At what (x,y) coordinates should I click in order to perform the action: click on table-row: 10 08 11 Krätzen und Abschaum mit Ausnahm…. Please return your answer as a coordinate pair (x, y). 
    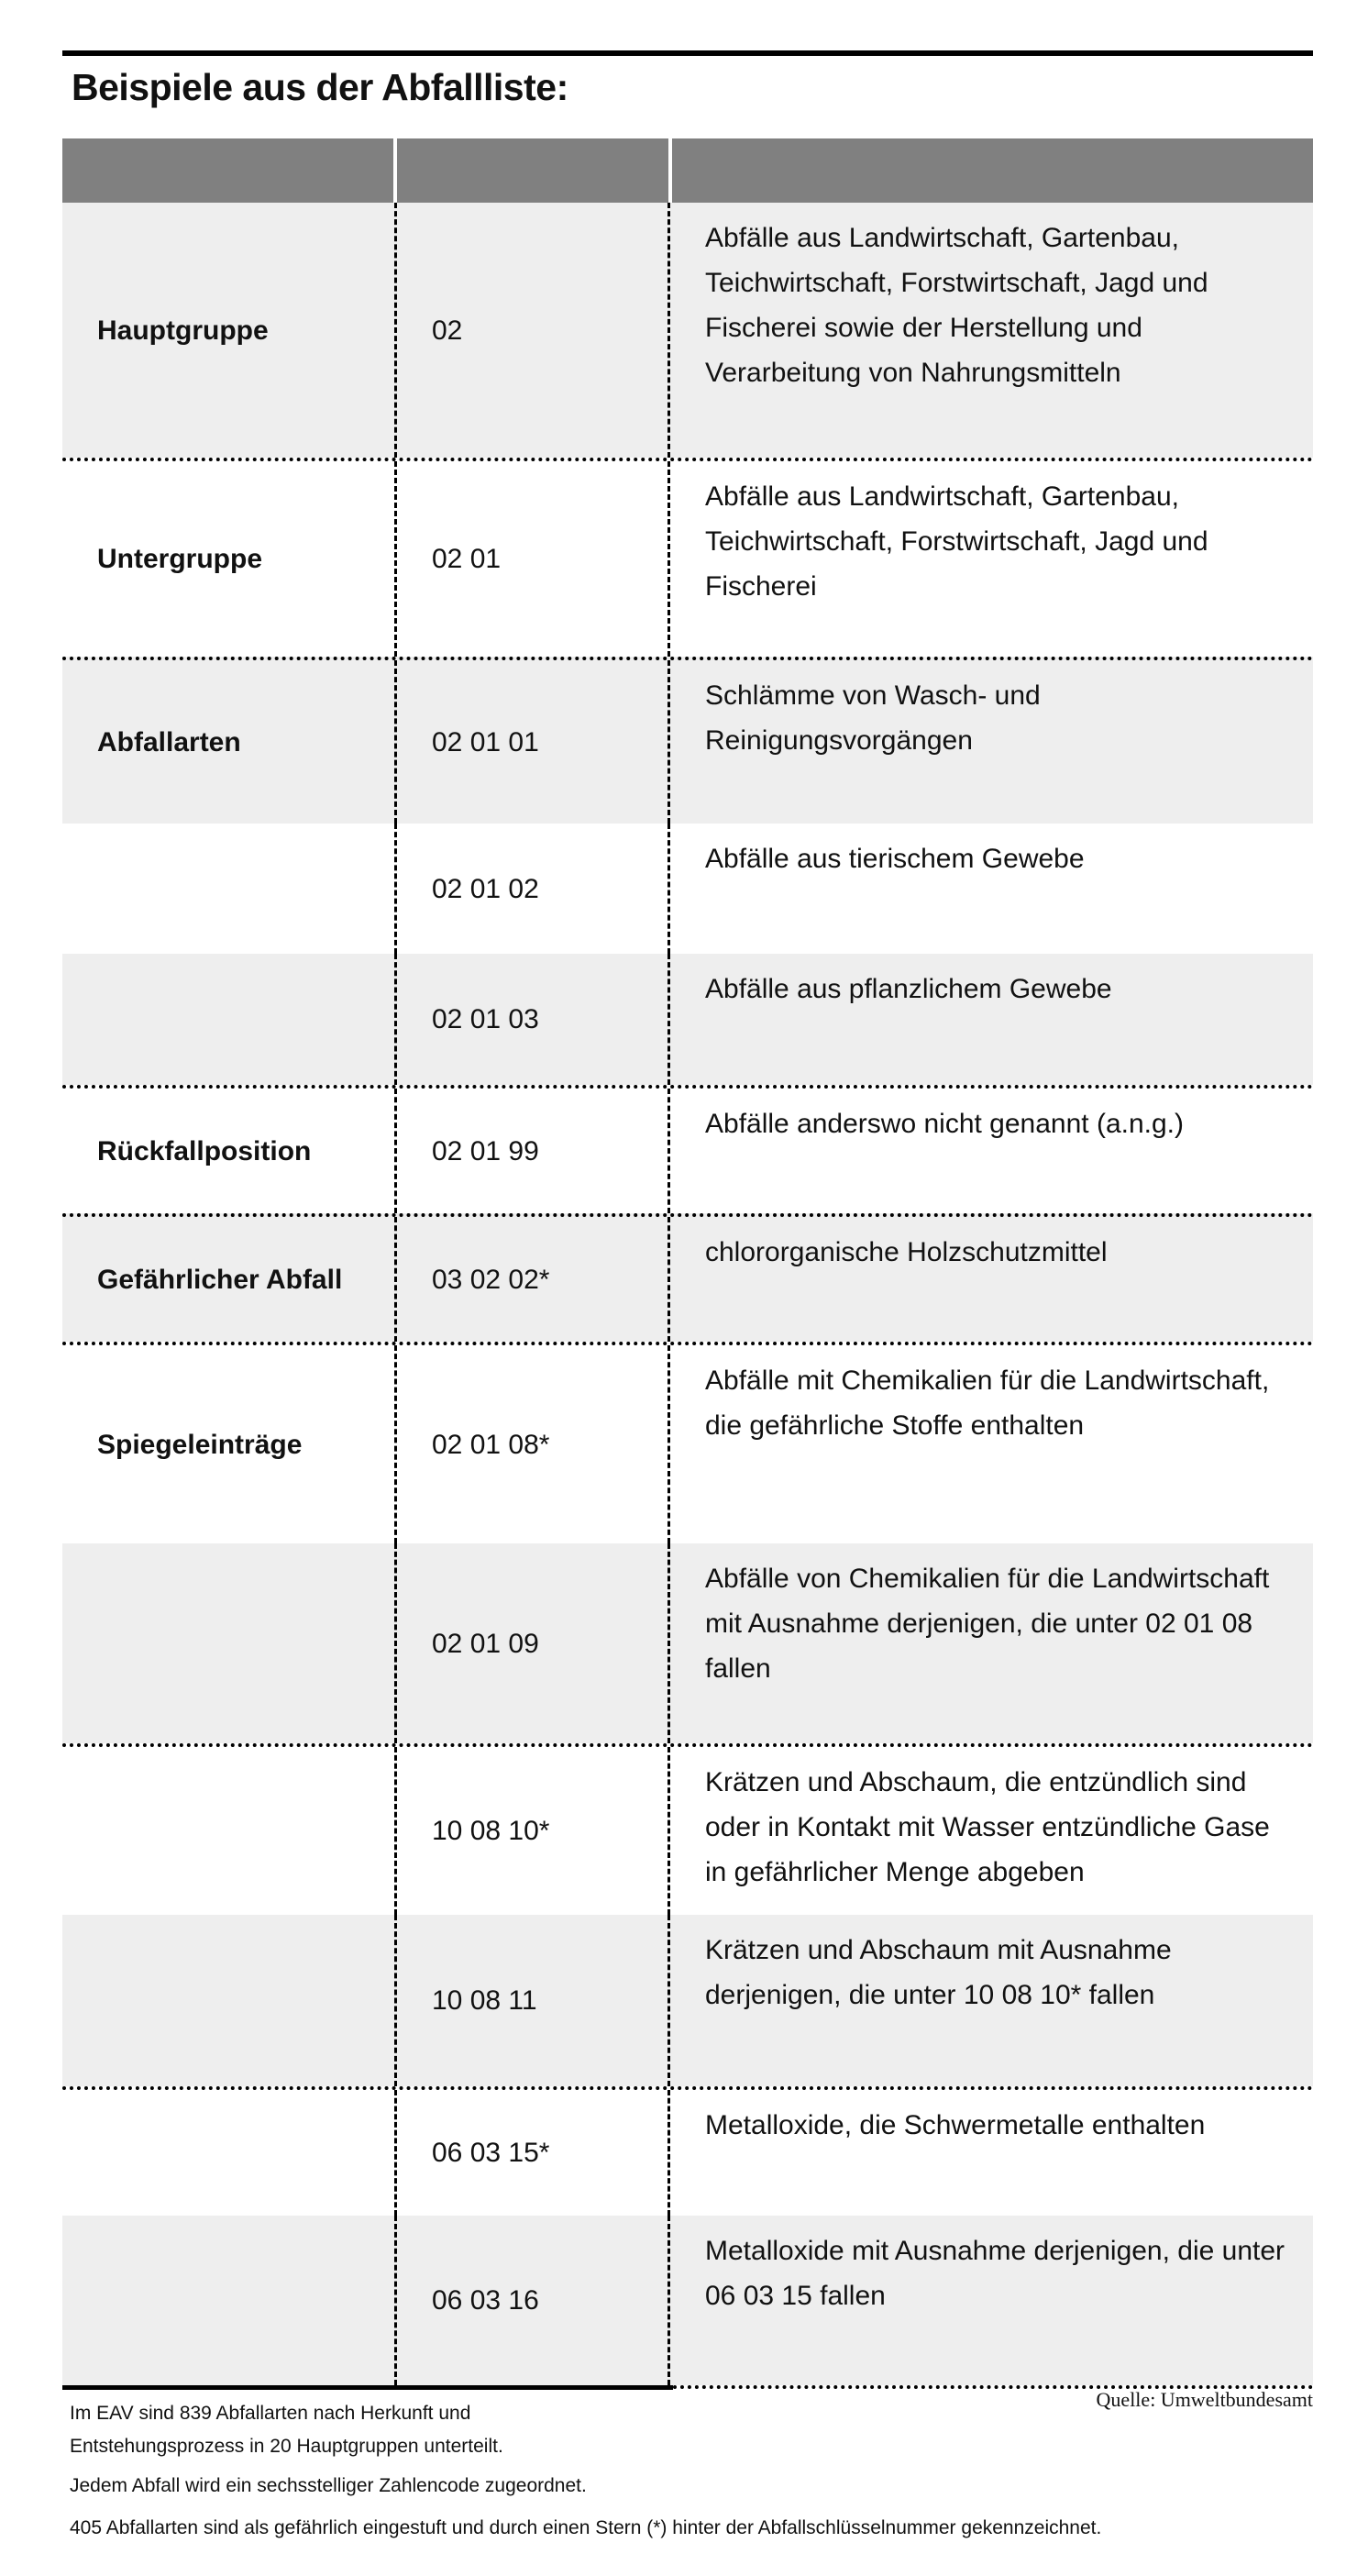
    Looking at the image, I should click on (687, 2000).